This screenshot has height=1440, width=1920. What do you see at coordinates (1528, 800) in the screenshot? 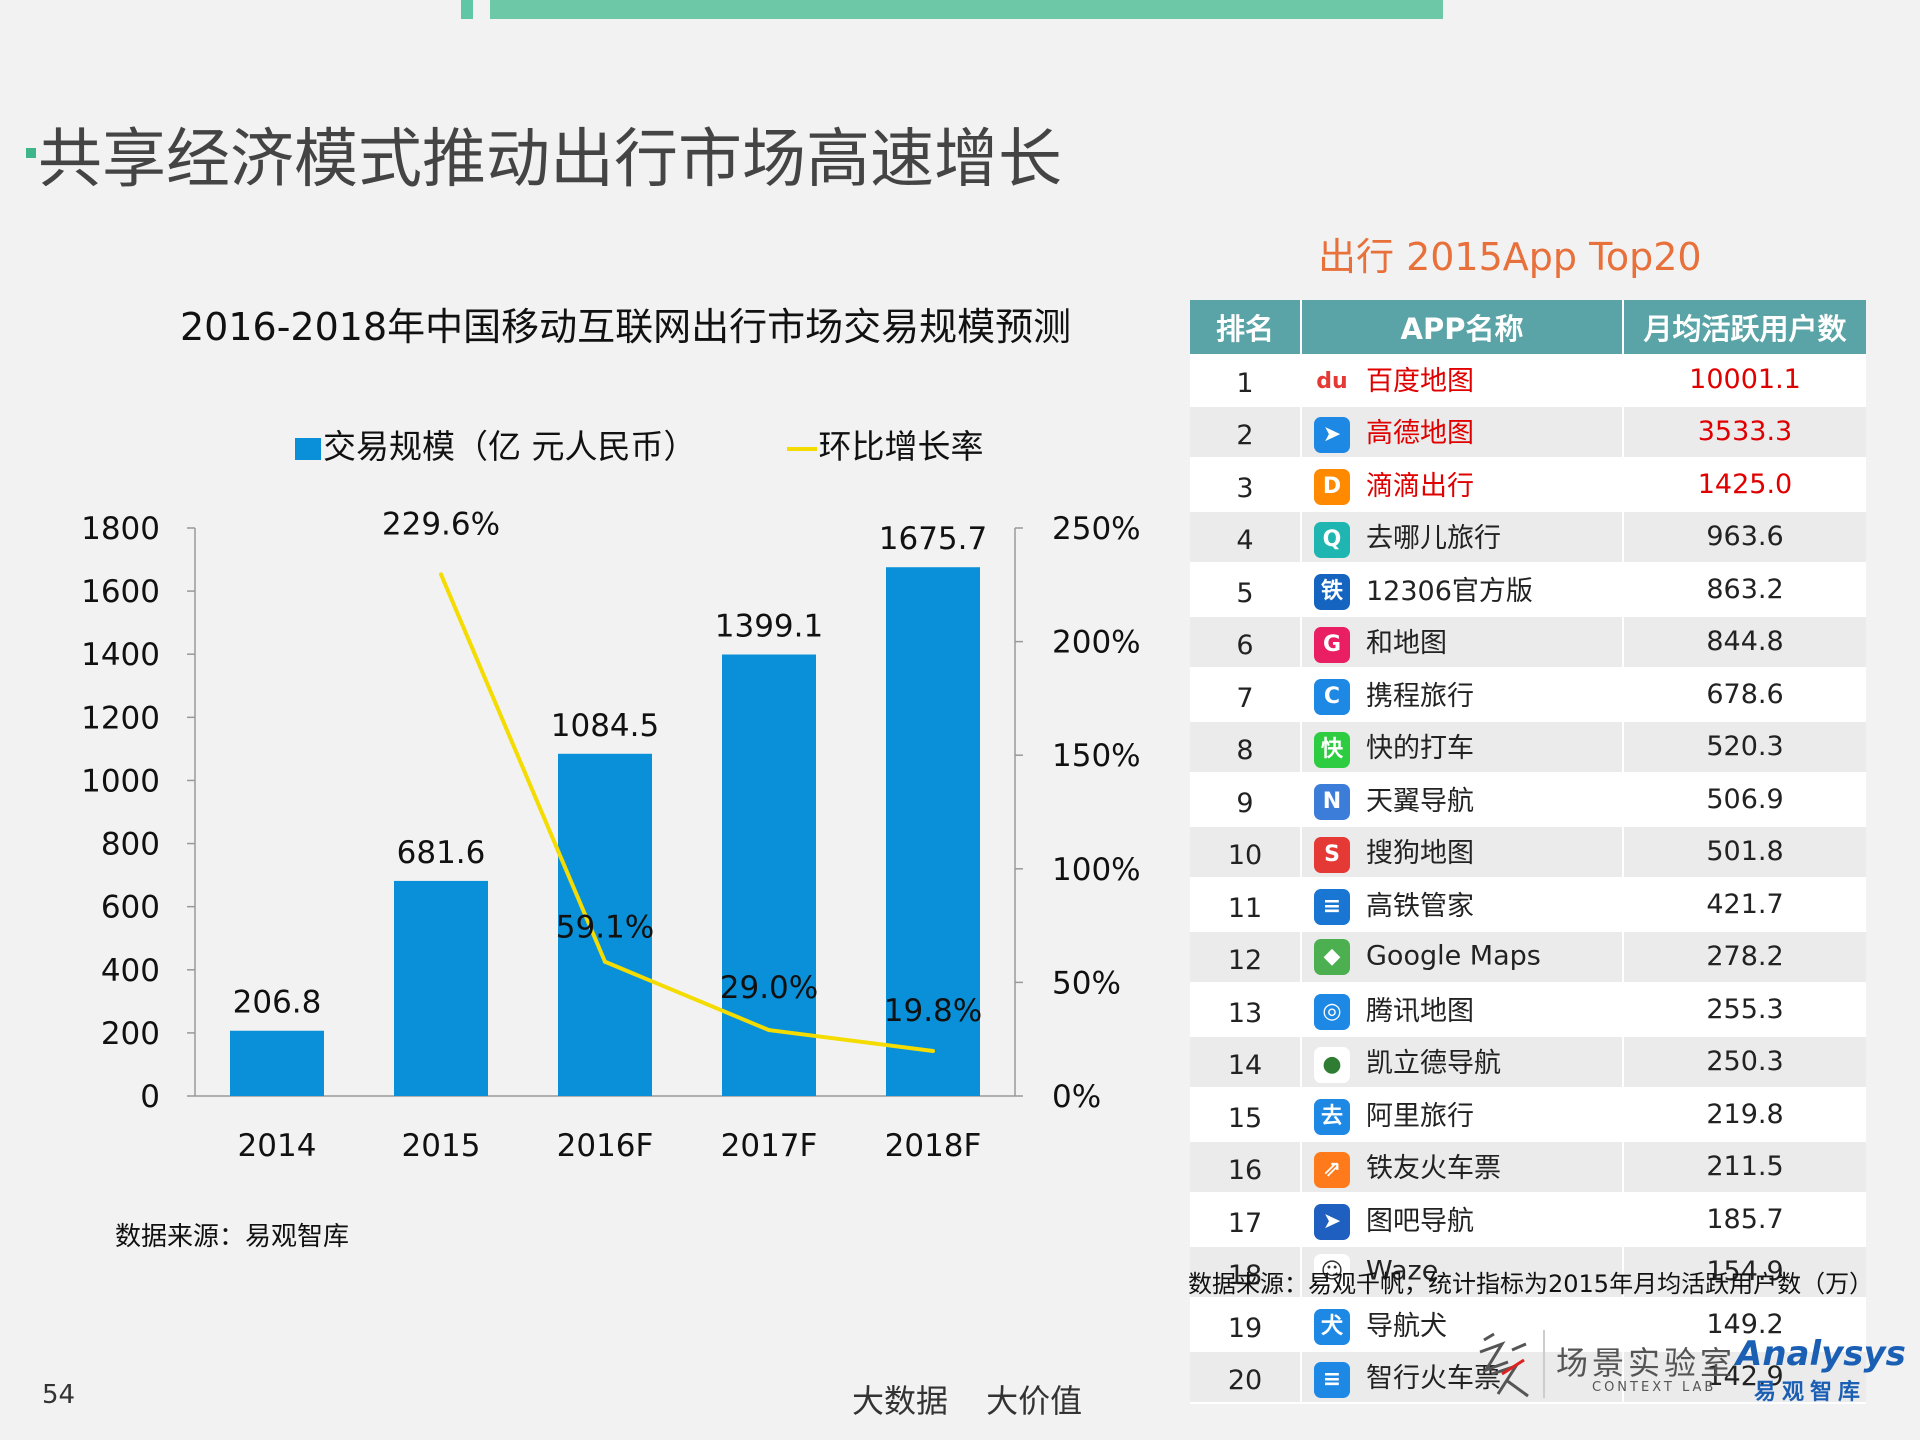
I see `table-row: 9 N 天翼导航 506.9` at bounding box center [1528, 800].